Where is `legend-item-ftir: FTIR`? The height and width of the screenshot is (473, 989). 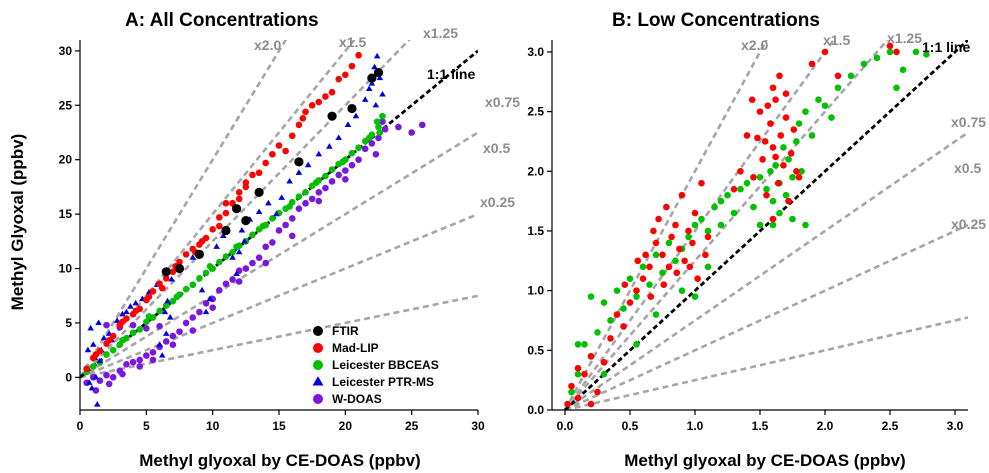 legend-item-ftir: FTIR is located at coordinates (336, 331).